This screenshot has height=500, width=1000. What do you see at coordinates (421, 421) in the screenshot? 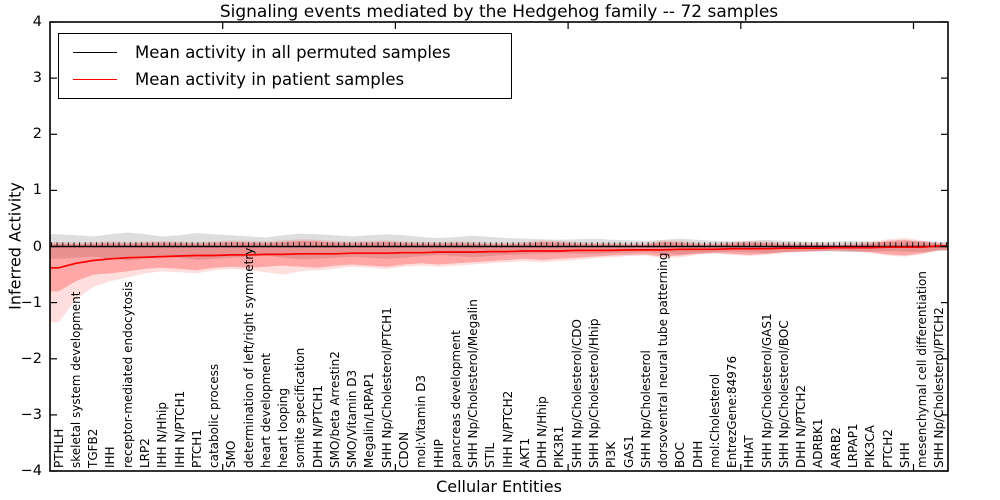
I see `x-tick-label: mol:Vitamin D3` at bounding box center [421, 421].